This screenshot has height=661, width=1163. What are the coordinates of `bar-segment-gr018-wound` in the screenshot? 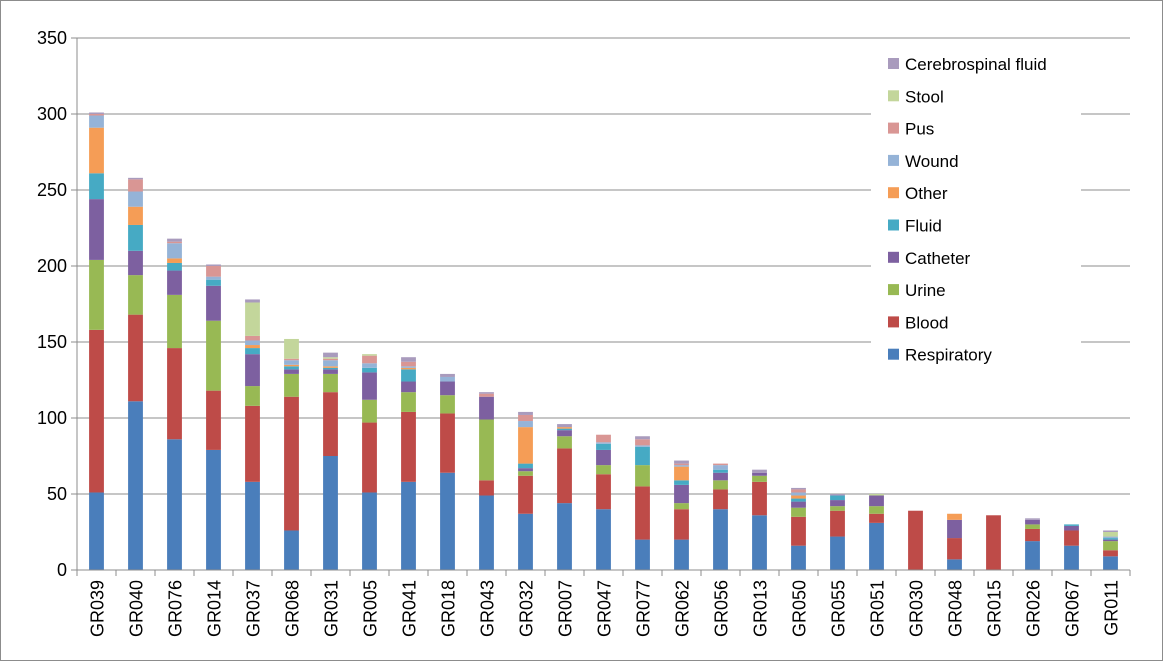 It's located at (447, 379).